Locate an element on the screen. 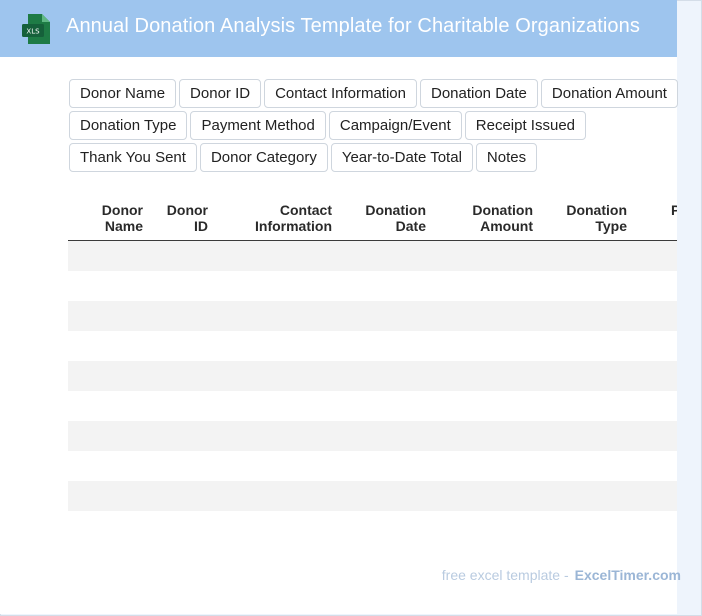  column-header-donor-name: Donor Name is located at coordinates (122, 218).